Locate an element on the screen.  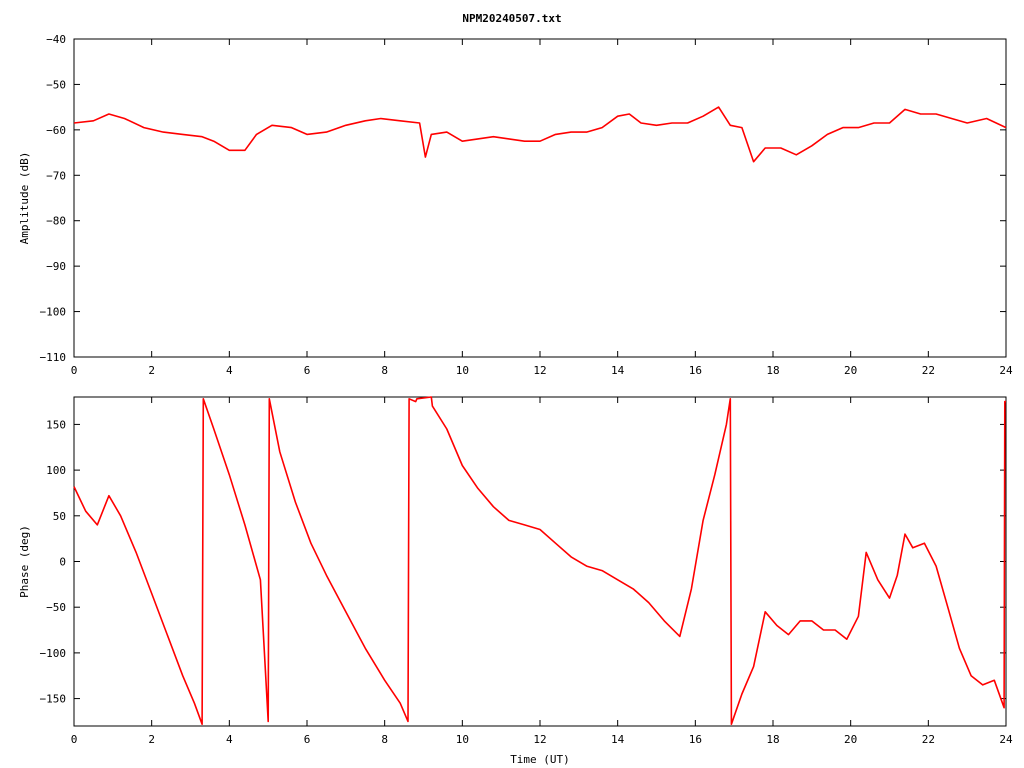
x-axis-label: Time (UT) is located at coordinates (540, 759).